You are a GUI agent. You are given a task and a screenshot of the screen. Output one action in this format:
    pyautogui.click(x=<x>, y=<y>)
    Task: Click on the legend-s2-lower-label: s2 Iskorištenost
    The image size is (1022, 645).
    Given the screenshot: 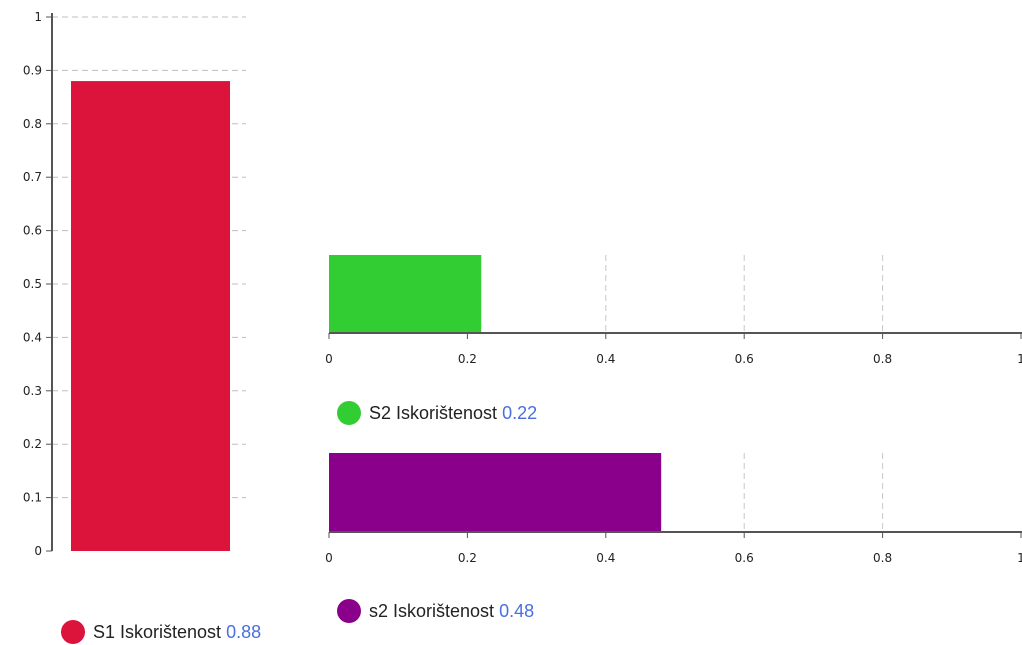 What is the action you would take?
    pyautogui.click(x=434, y=611)
    